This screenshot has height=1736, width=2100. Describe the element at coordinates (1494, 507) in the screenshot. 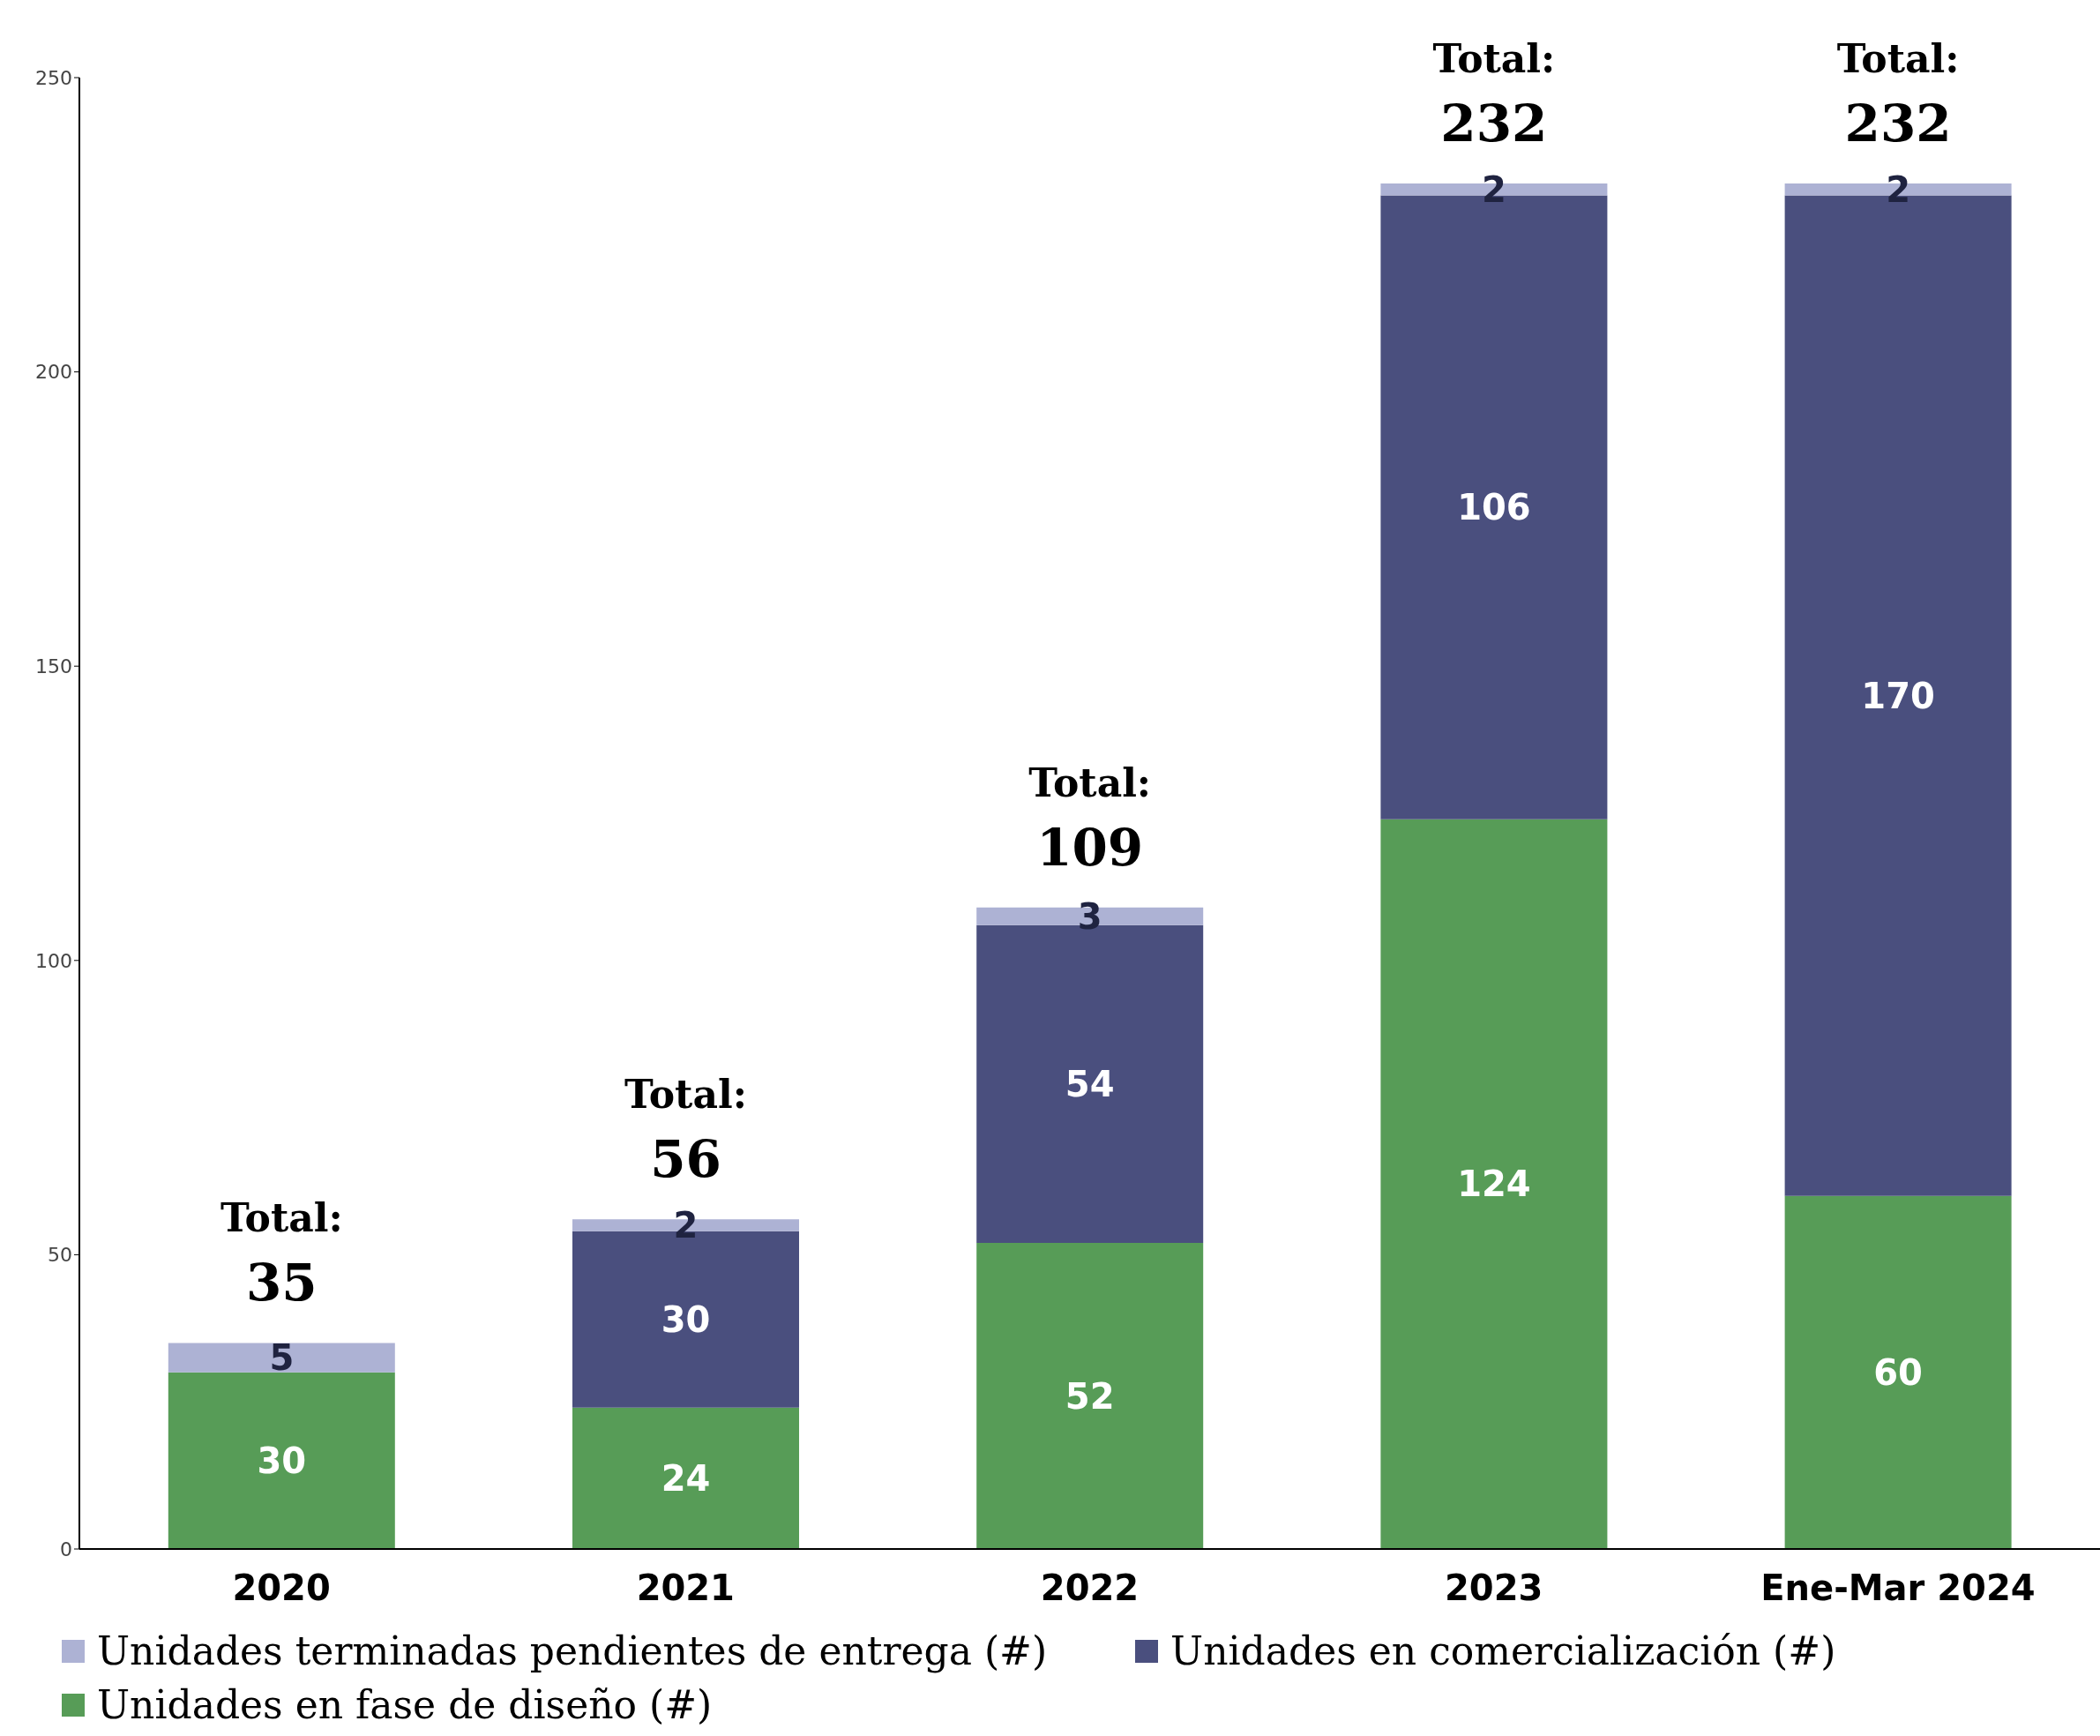

I see `data-label: 106` at that location.